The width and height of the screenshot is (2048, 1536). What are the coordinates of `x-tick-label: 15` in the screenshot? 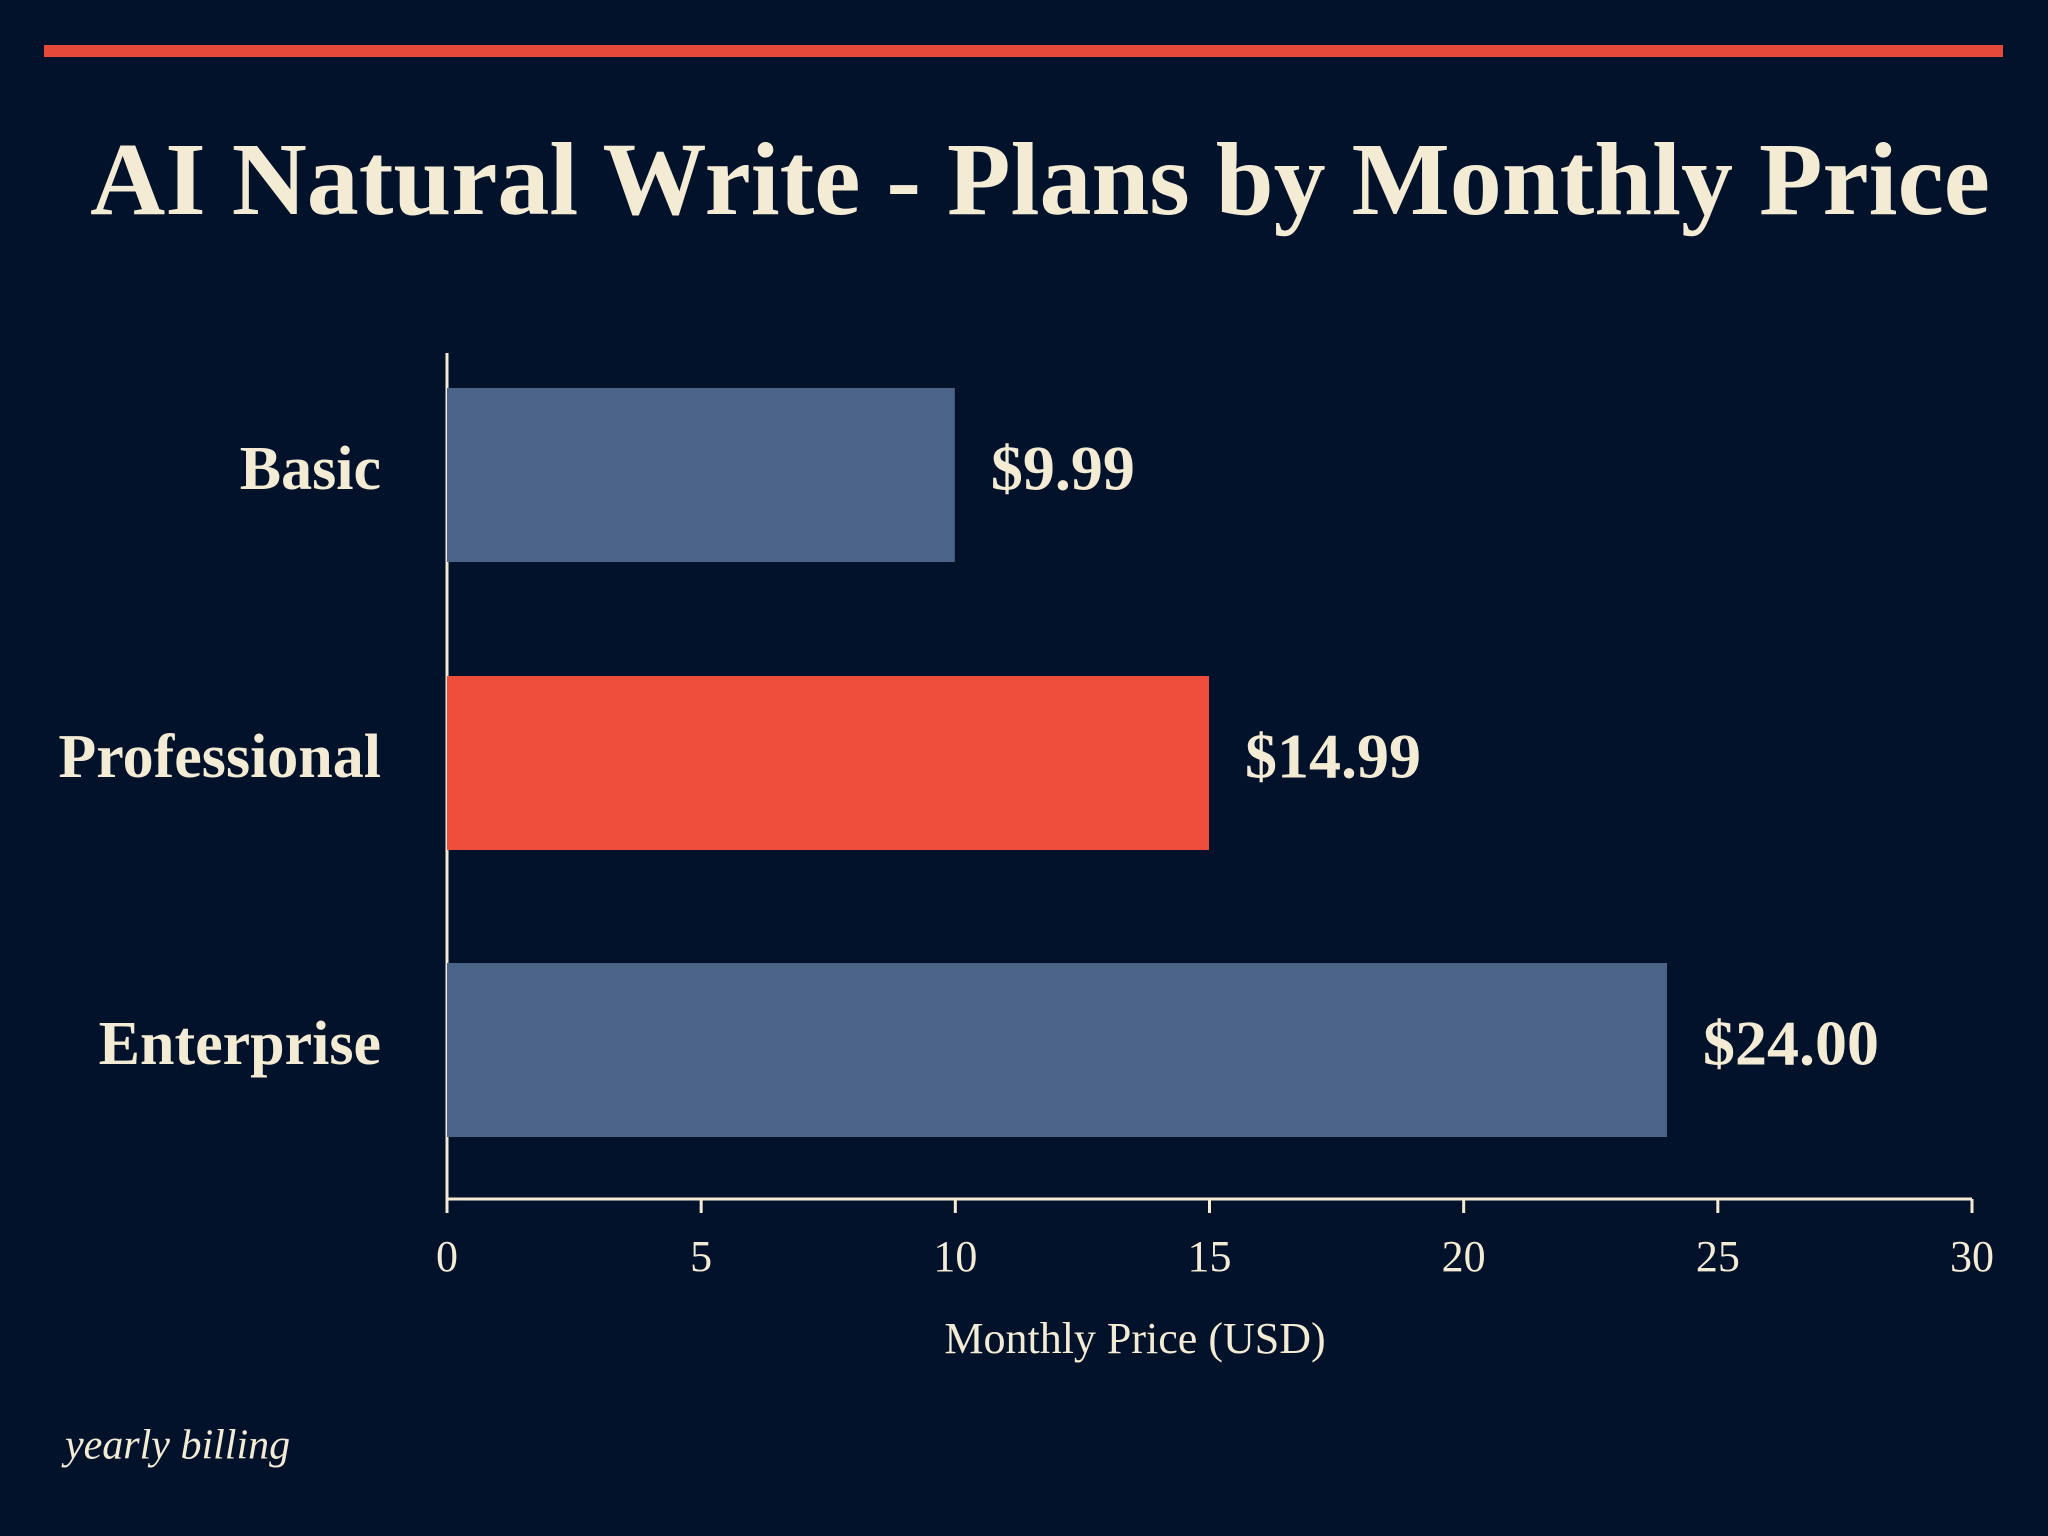 It's located at (1210, 1256).